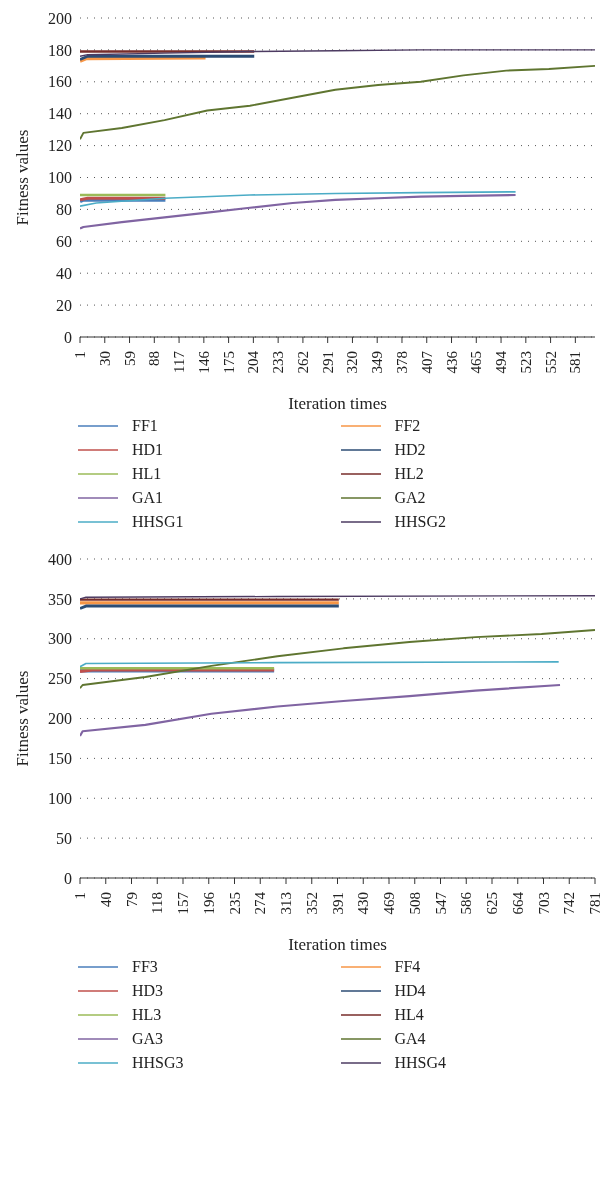 The image size is (611, 1200). What do you see at coordinates (158, 1063) in the screenshot?
I see `legend-label: HHSG3` at bounding box center [158, 1063].